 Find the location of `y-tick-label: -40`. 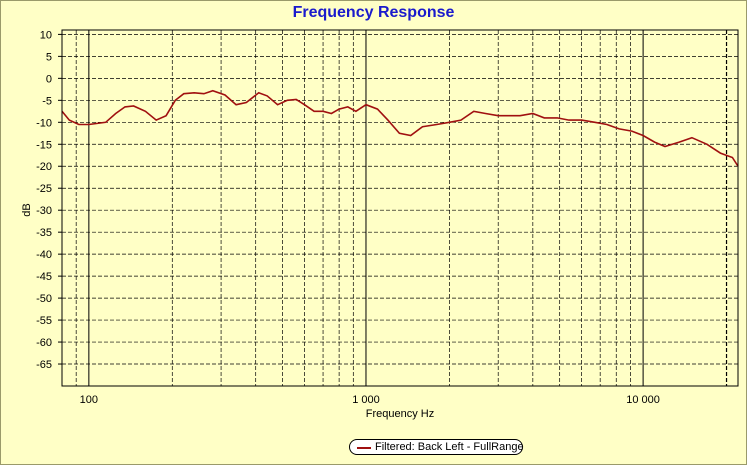

y-tick-label: -40 is located at coordinates (44, 255).